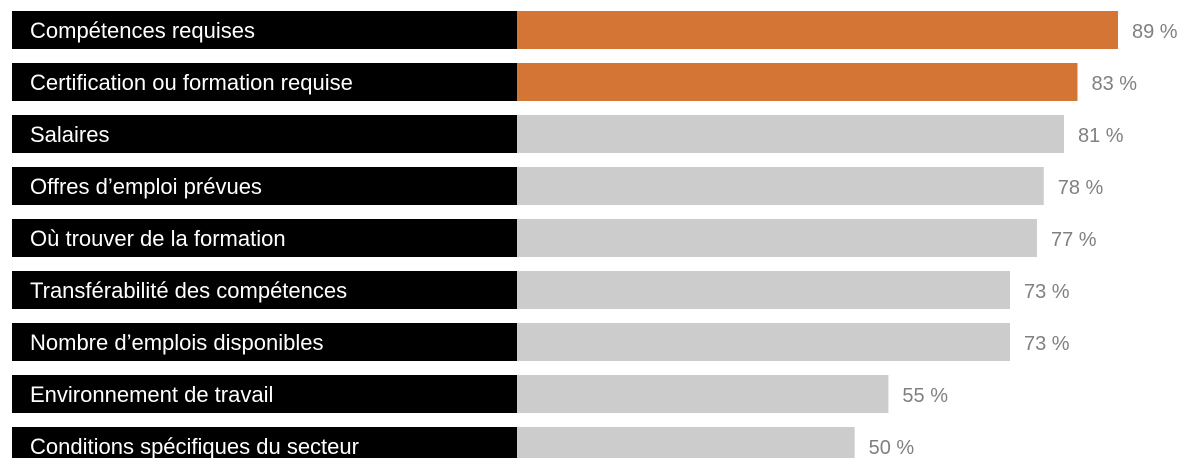 Image resolution: width=1194 pixels, height=458 pixels. I want to click on chart-row: Où trouver de la formation 77 %, so click(554, 238).